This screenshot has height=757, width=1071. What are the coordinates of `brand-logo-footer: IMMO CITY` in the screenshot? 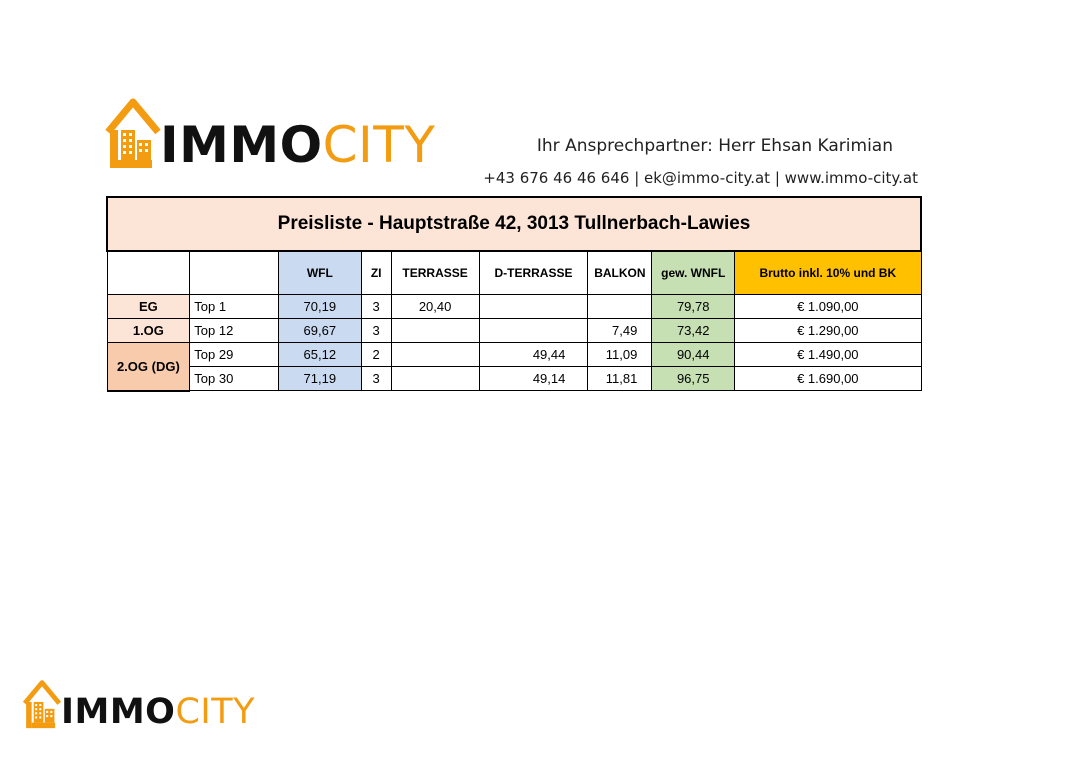 It's located at (138, 704).